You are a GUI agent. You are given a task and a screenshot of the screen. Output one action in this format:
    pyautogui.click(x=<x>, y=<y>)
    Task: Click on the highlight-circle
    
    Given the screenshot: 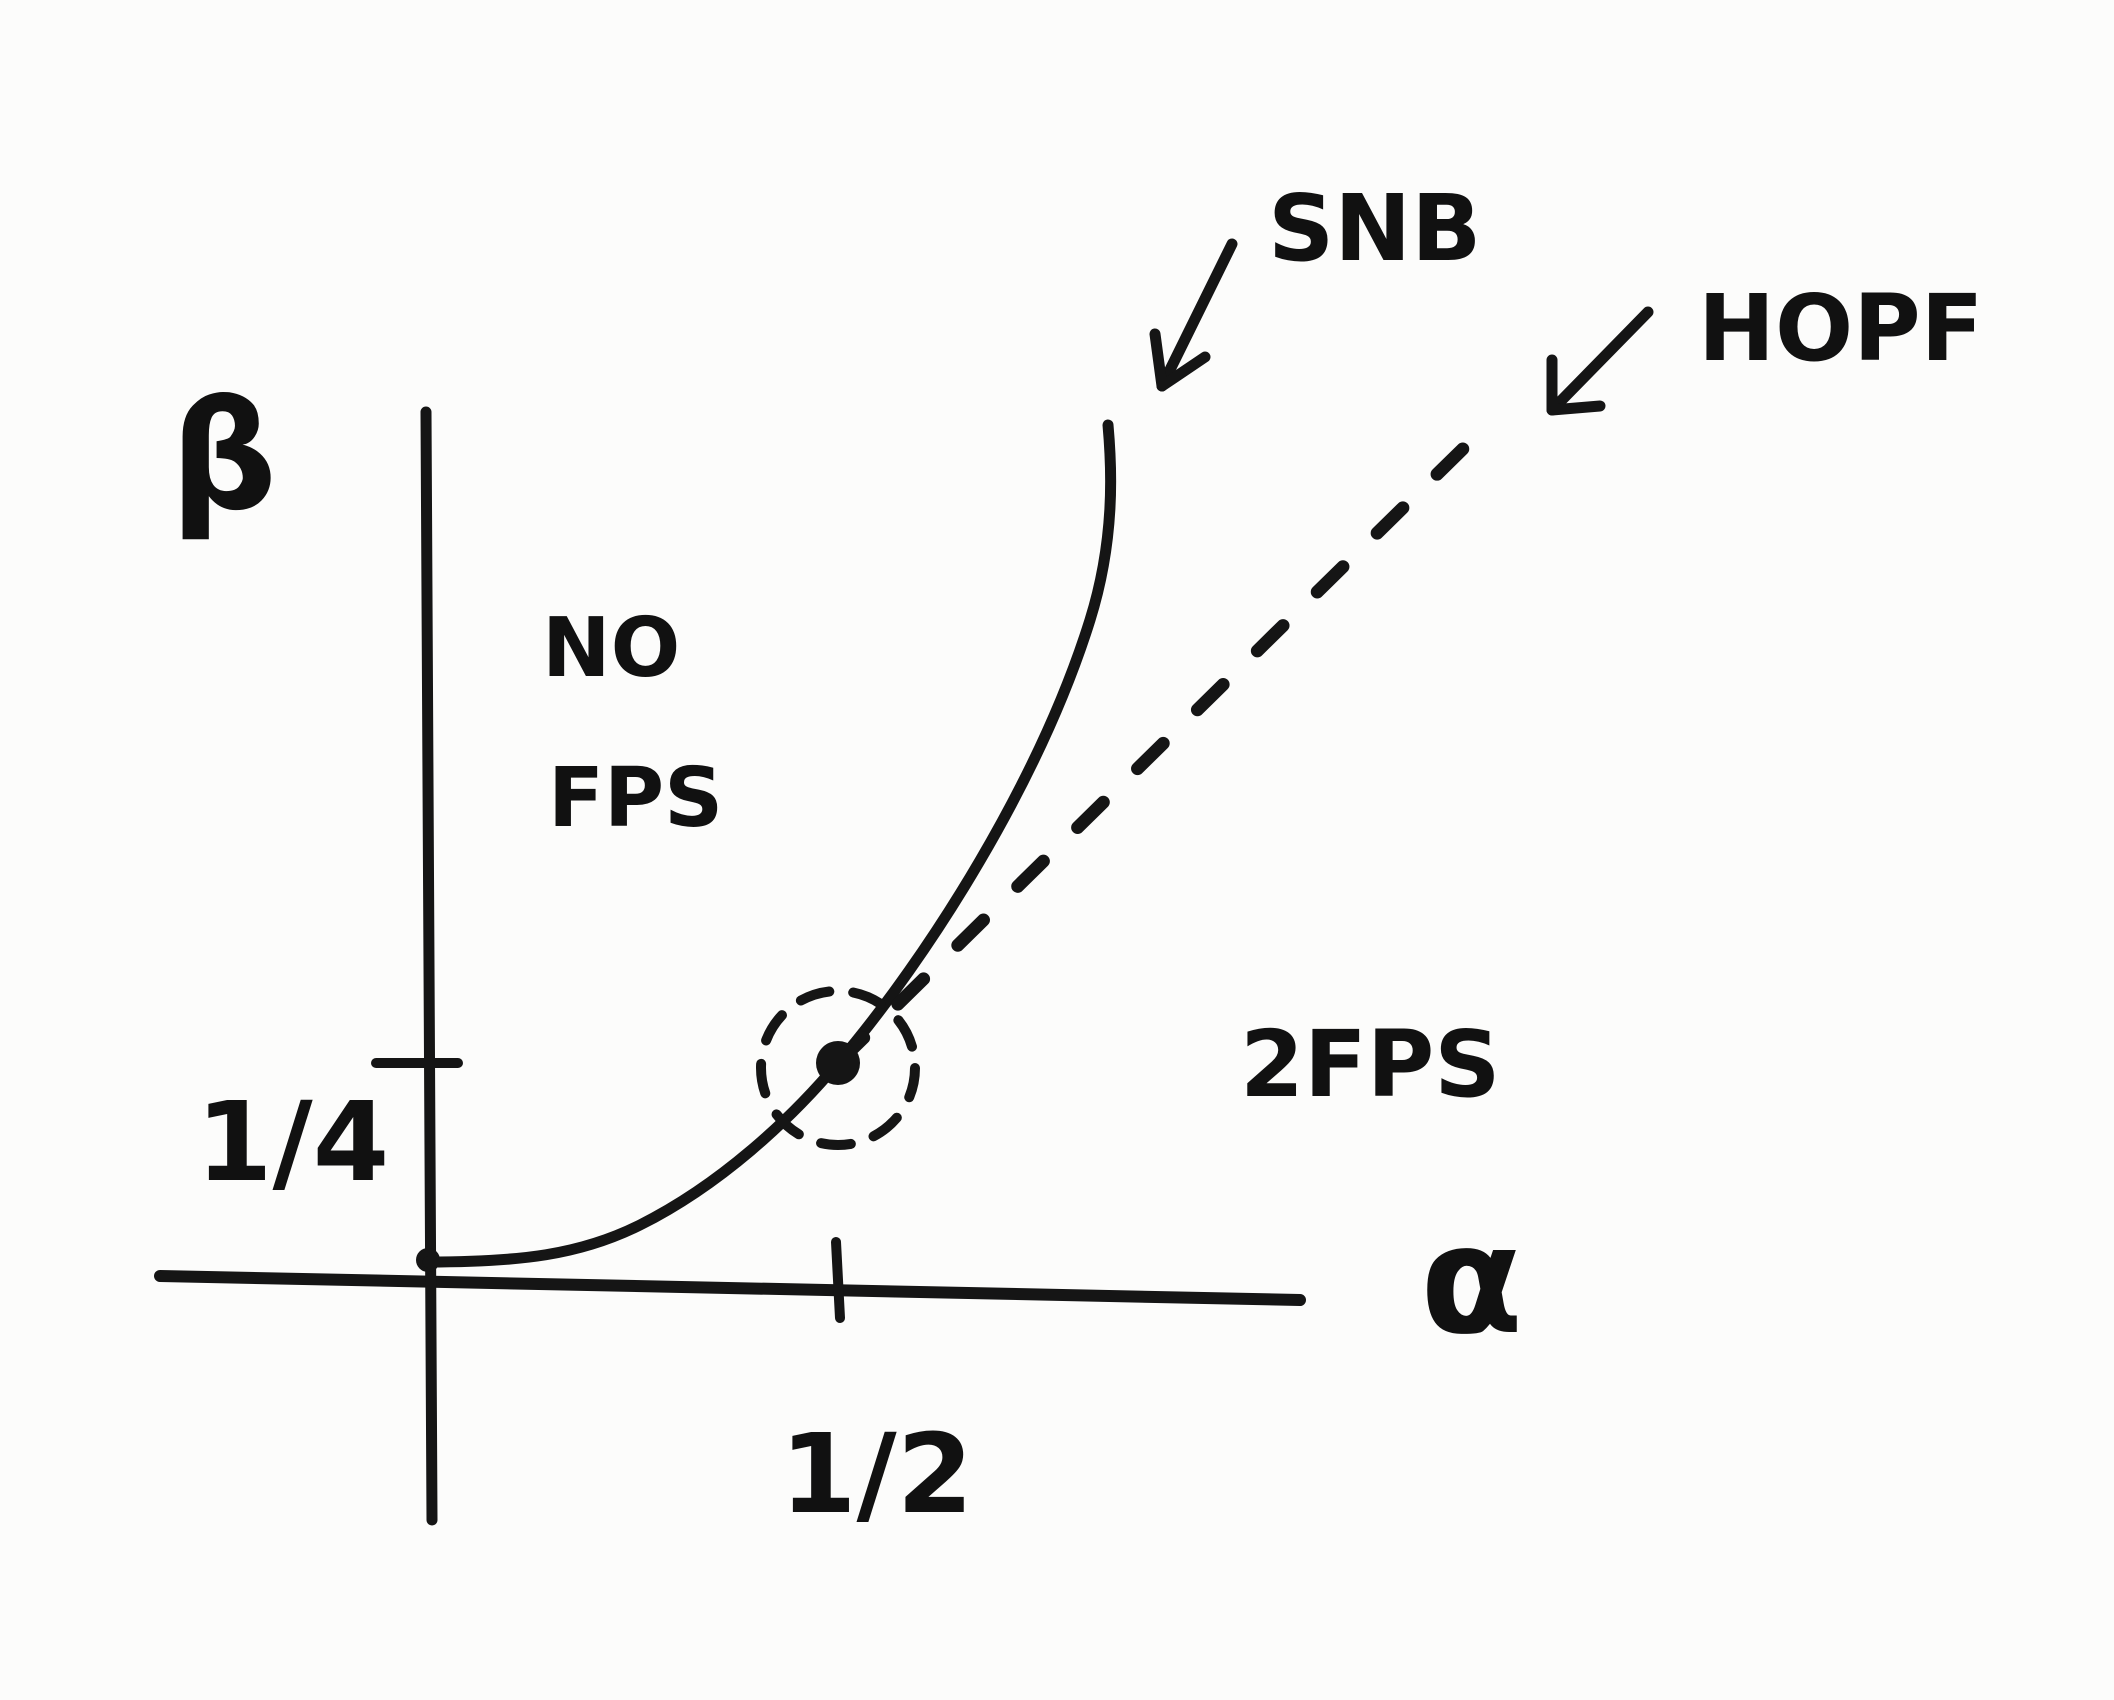 What is the action you would take?
    pyautogui.click(x=838, y=1068)
    